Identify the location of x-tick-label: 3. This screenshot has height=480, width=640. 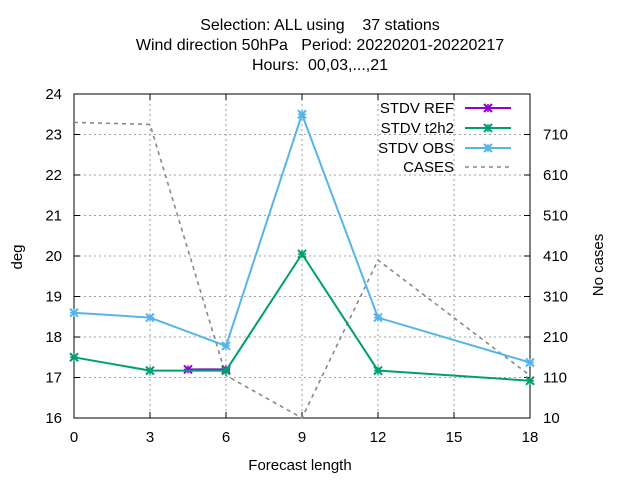
(150, 437).